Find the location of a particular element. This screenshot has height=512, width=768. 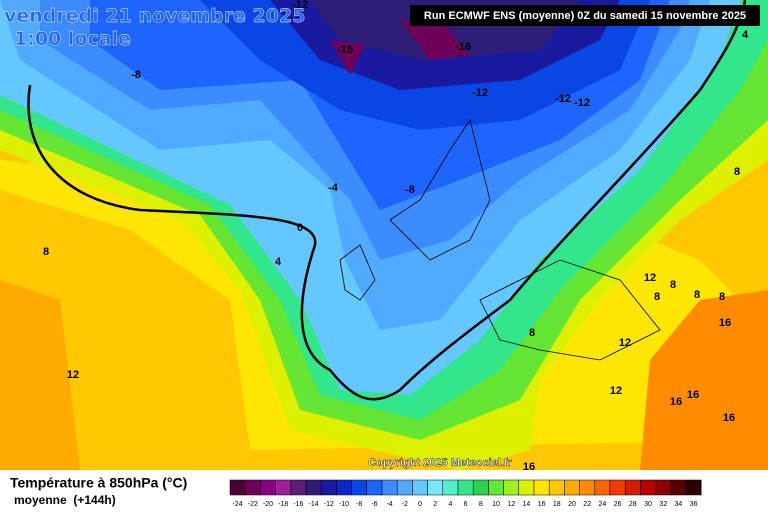

color-tick-label: 2 is located at coordinates (435, 504).